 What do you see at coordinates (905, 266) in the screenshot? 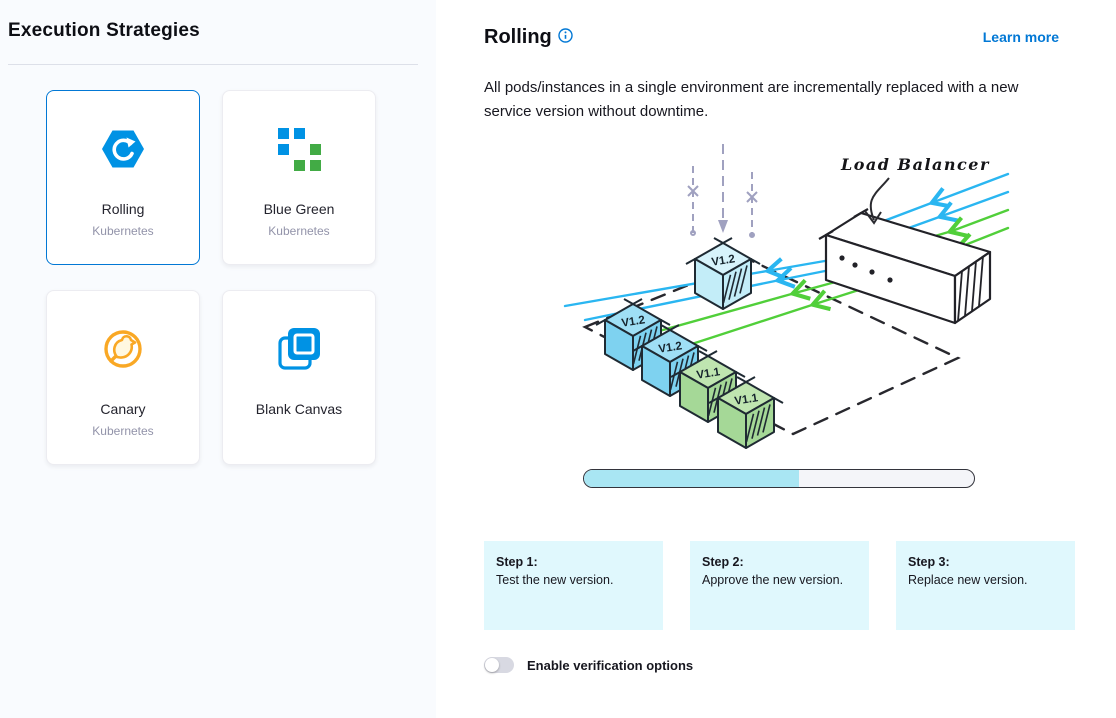
I see `load-balancer-box` at bounding box center [905, 266].